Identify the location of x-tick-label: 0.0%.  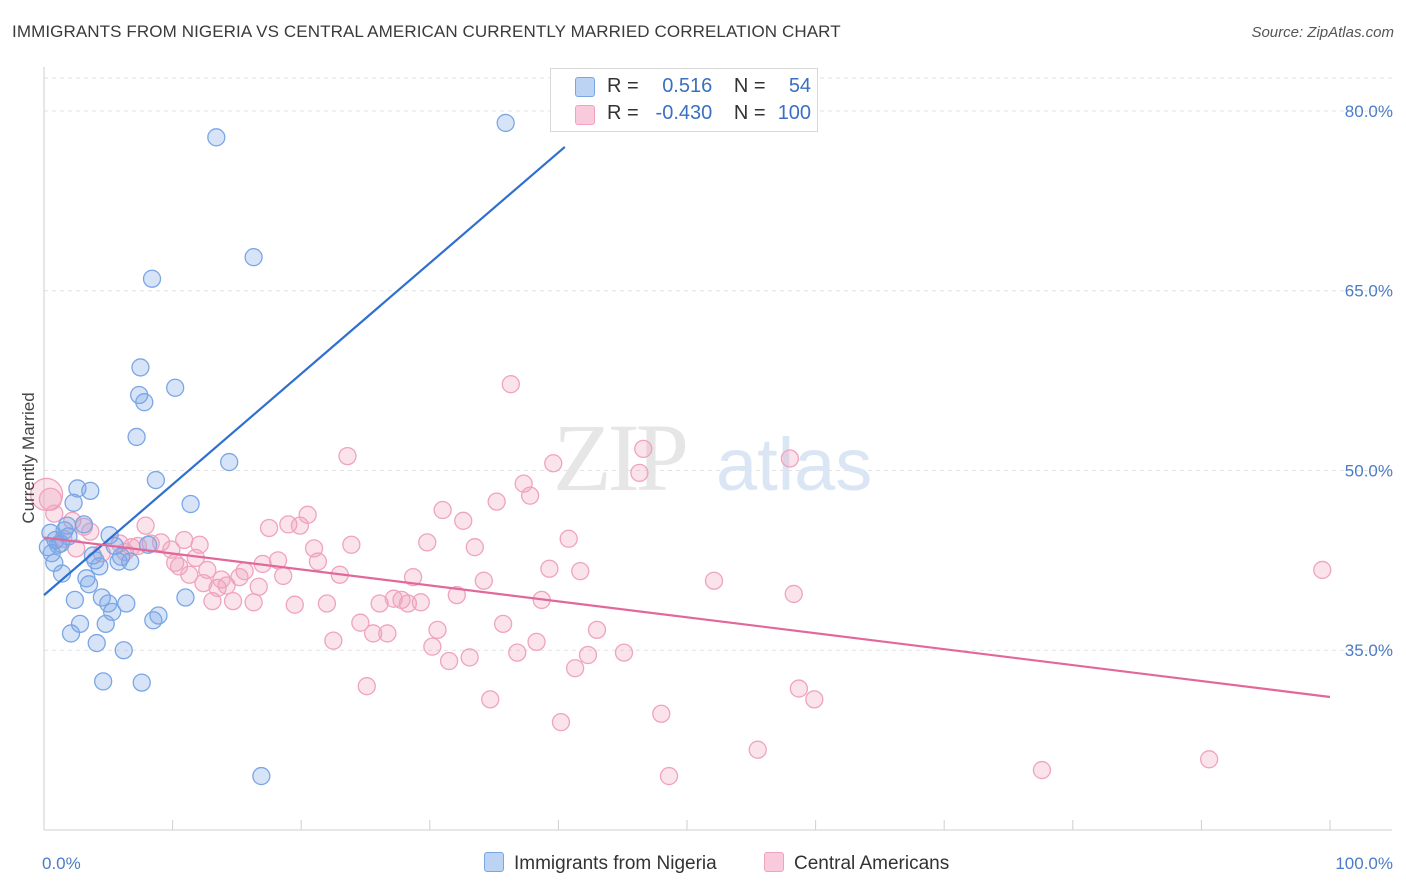
(61, 863).